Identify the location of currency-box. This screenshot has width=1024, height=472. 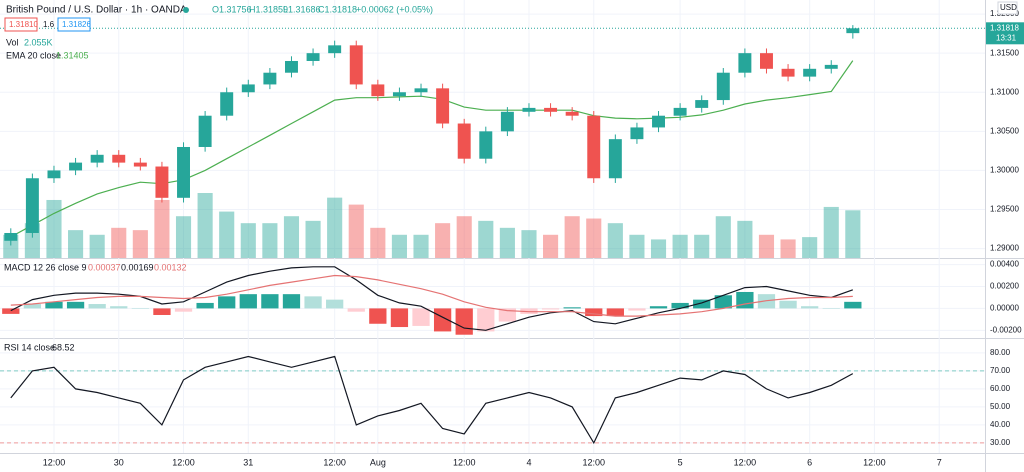
(1007, 8).